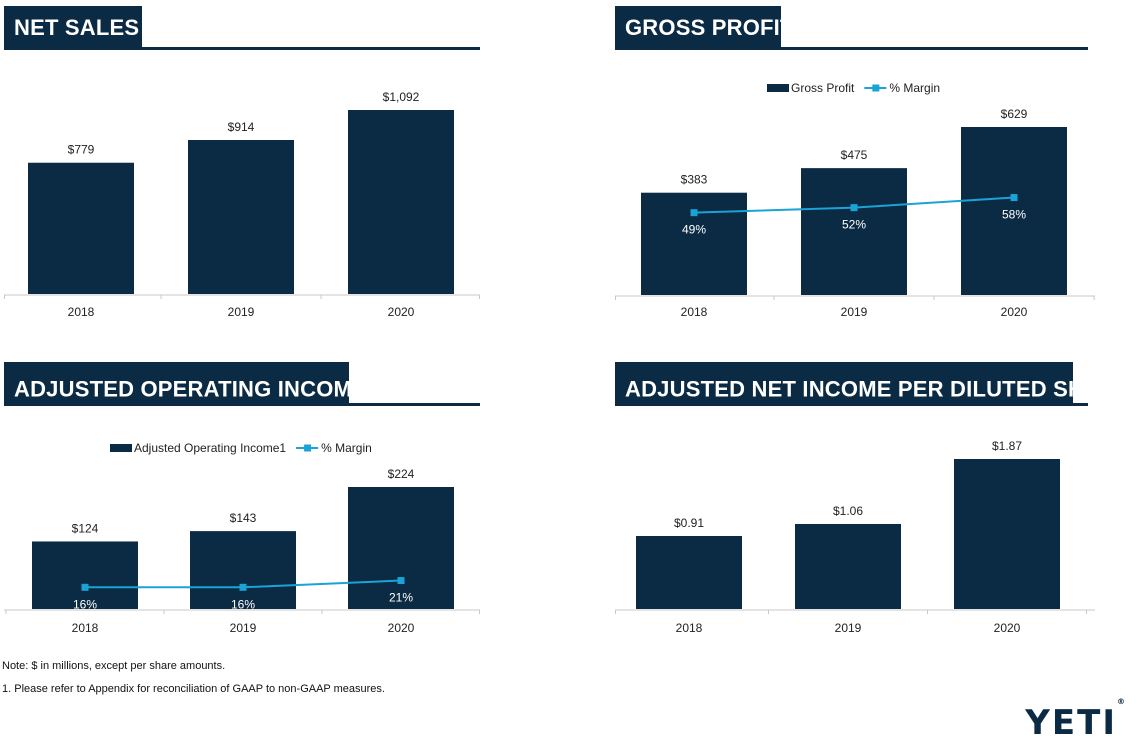  I want to click on adj-net-income-title: ADJUSTED NET INCOME PER DILUTED SHARE1, so click(876, 384).